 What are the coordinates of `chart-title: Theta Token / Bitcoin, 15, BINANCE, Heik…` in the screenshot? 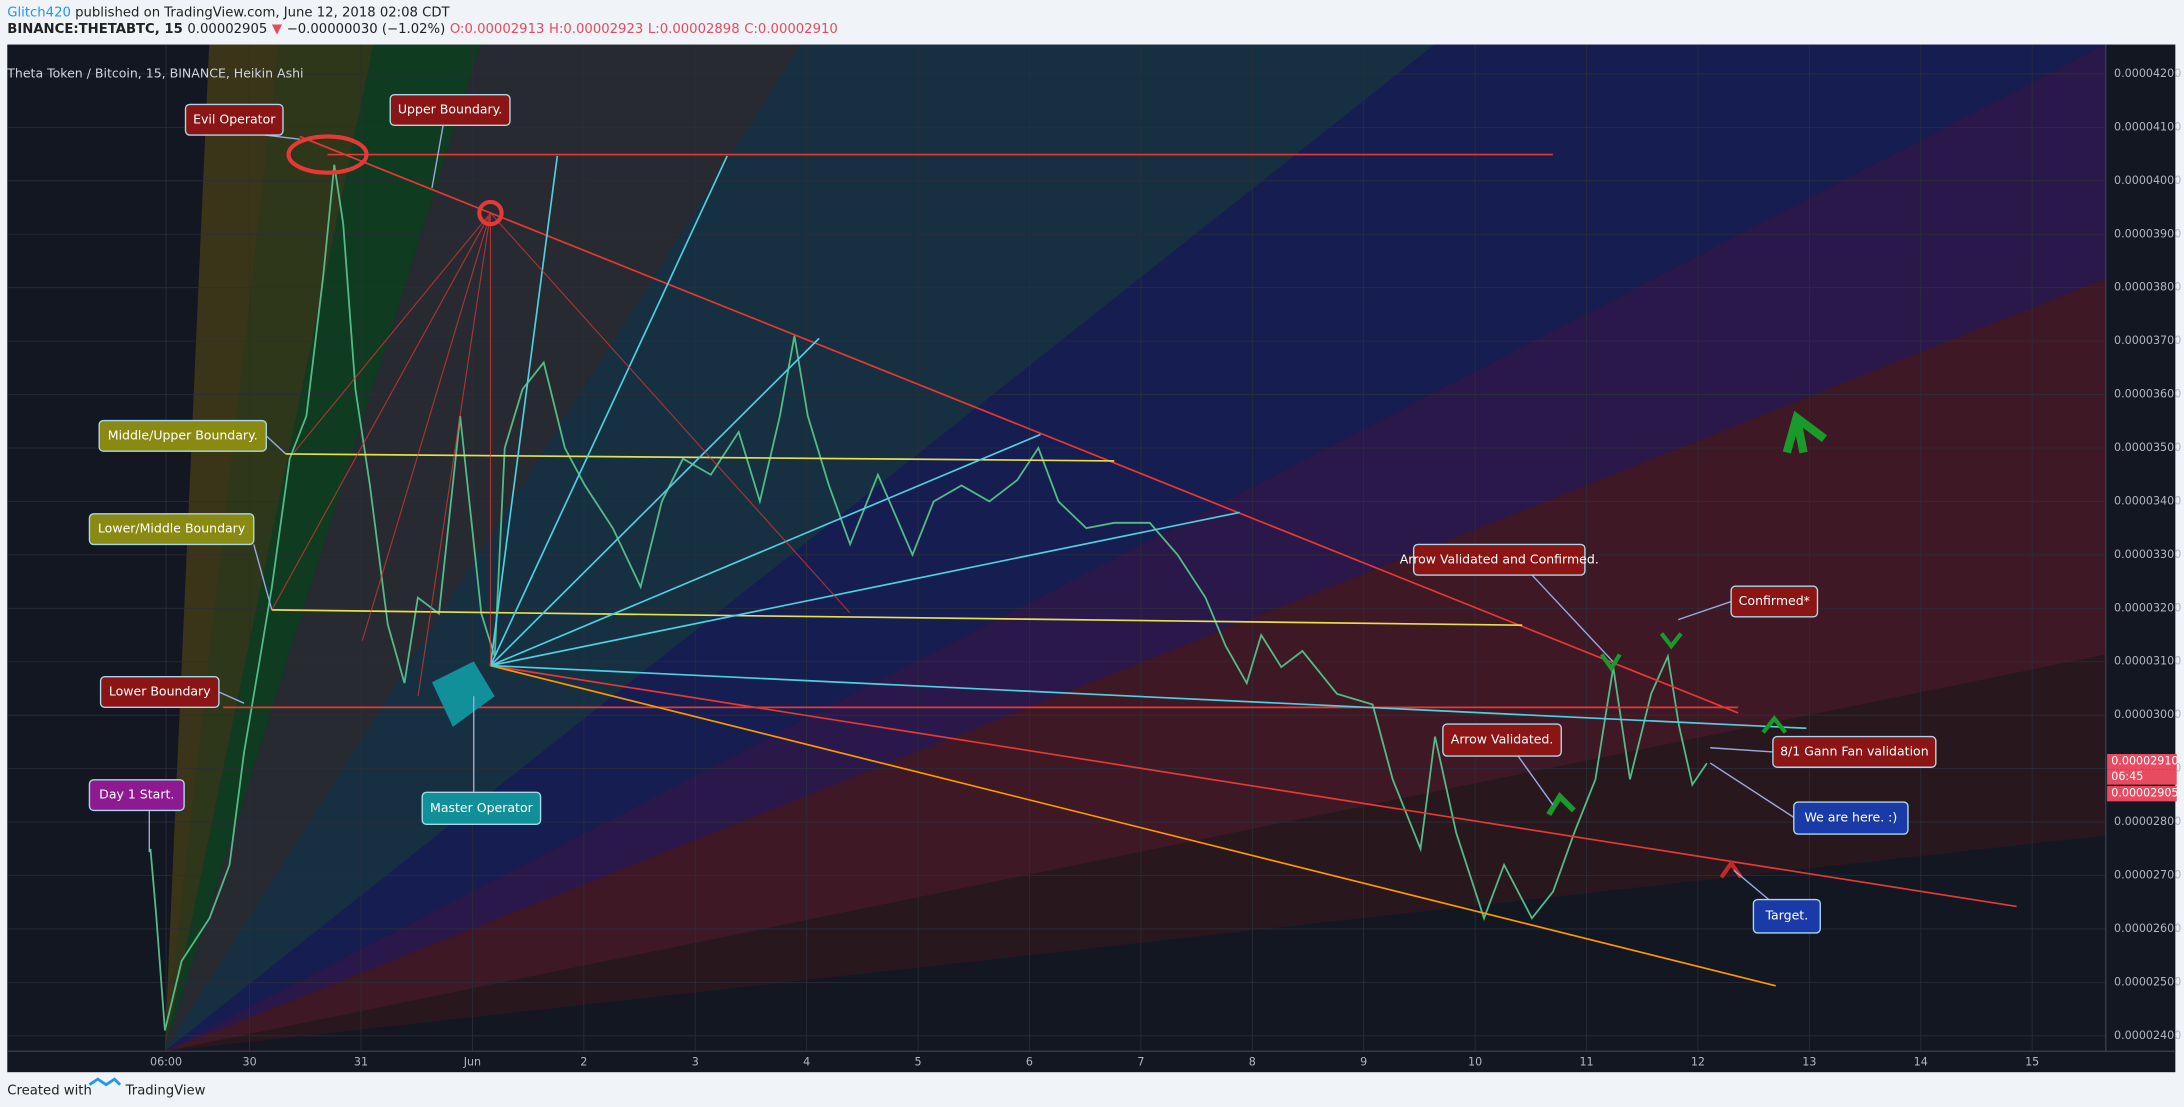 It's located at (154, 72).